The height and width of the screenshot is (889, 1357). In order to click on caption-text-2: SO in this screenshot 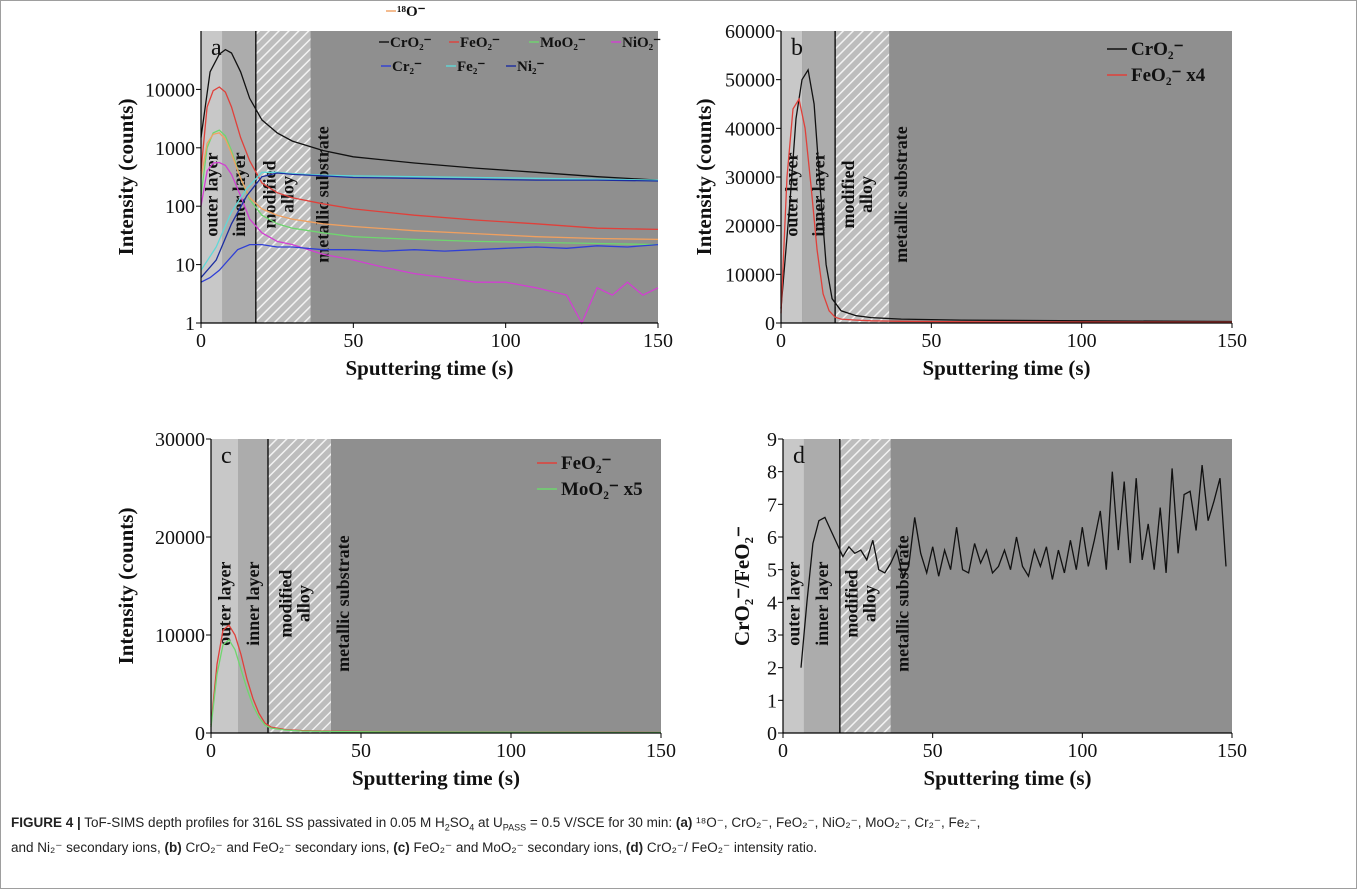, I will do `click(459, 822)`.